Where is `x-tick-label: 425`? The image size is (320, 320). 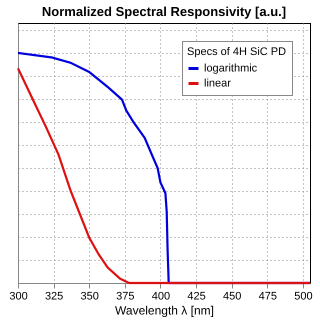
x-tick-label: 425 is located at coordinates (196, 296).